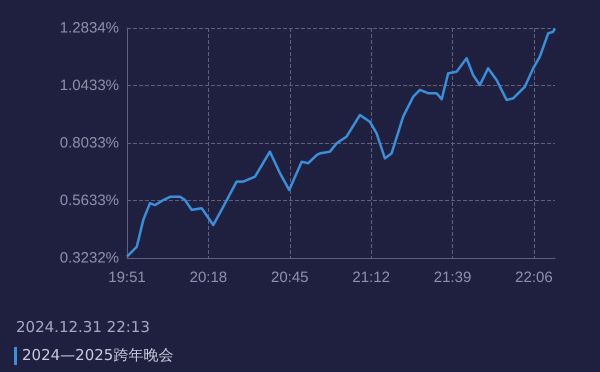 The image size is (600, 372). What do you see at coordinates (209, 277) in the screenshot?
I see `x-tick-label: 20:18` at bounding box center [209, 277].